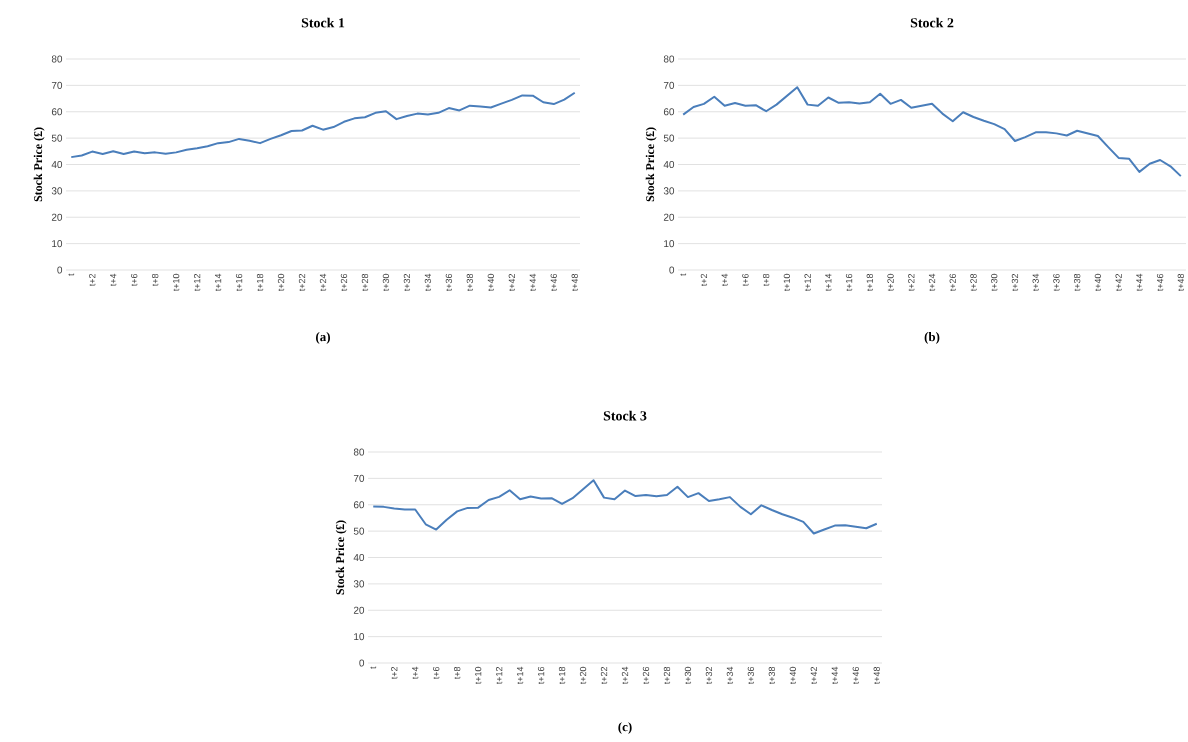 The height and width of the screenshot is (742, 1188). Describe the element at coordinates (323, 338) in the screenshot. I see `text: (a)` at that location.